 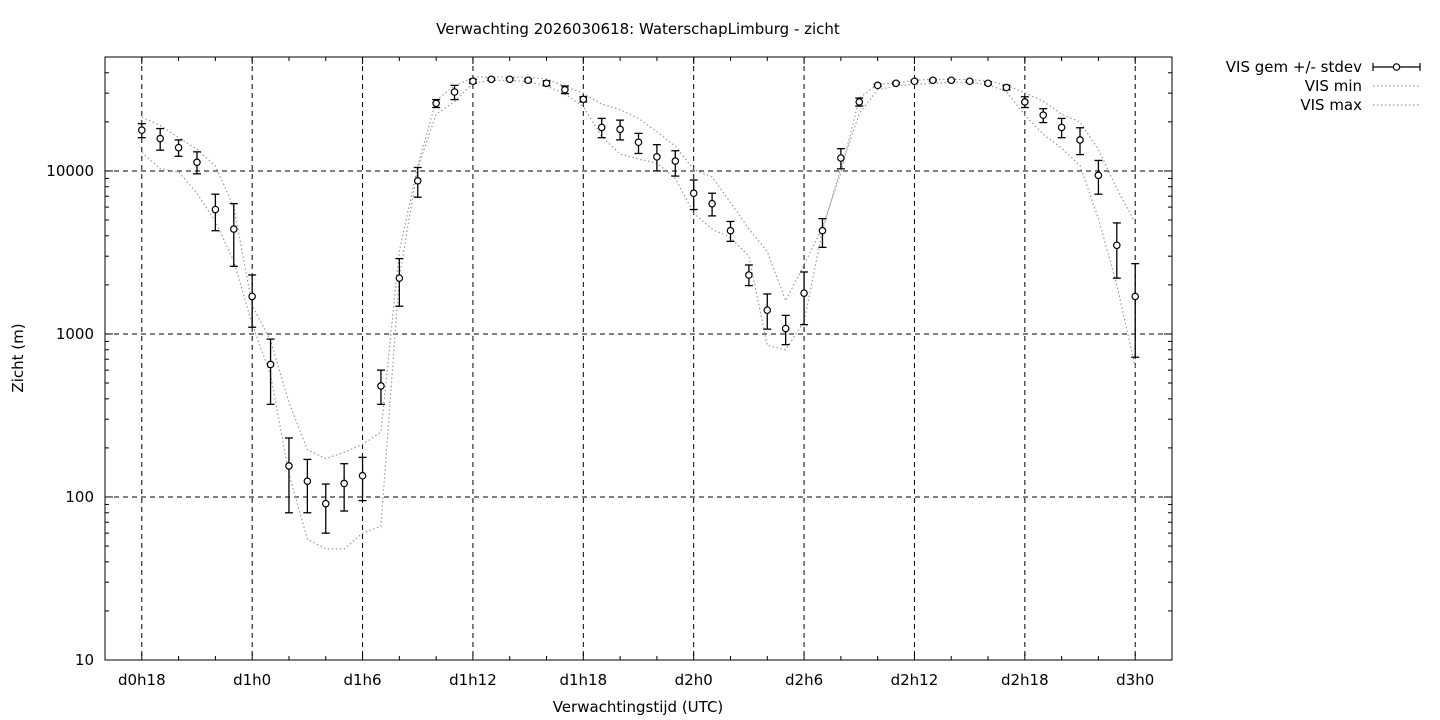 What do you see at coordinates (142, 680) in the screenshot?
I see `x-tick-label: d0h18` at bounding box center [142, 680].